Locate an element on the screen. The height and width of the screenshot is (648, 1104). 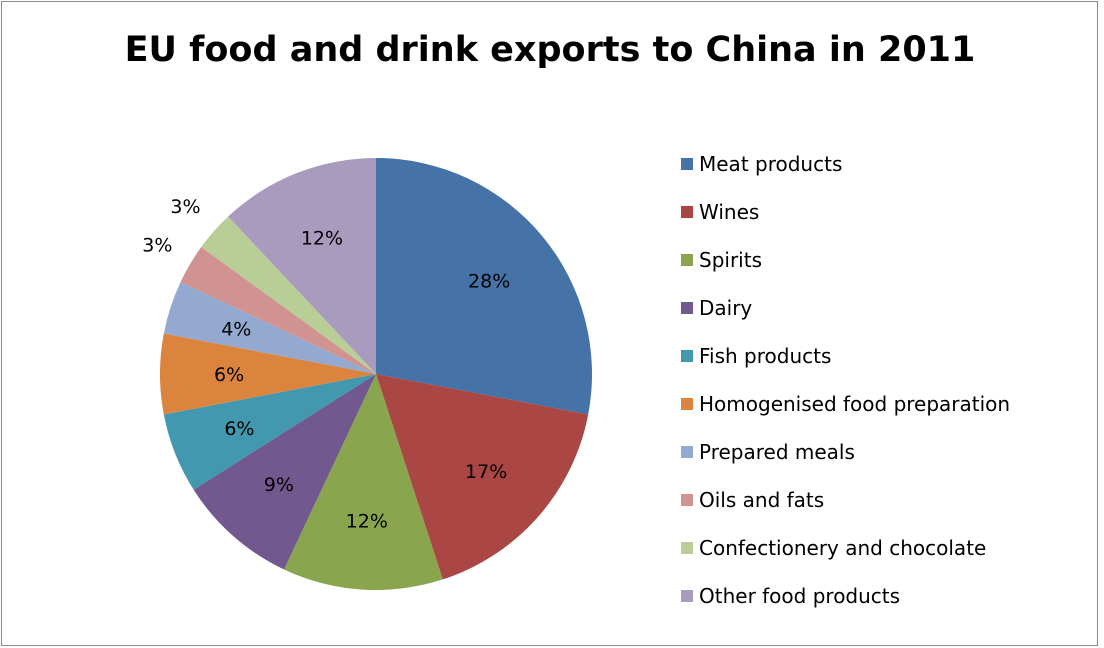
legend-label: Homogenised food preparation is located at coordinates (855, 404).